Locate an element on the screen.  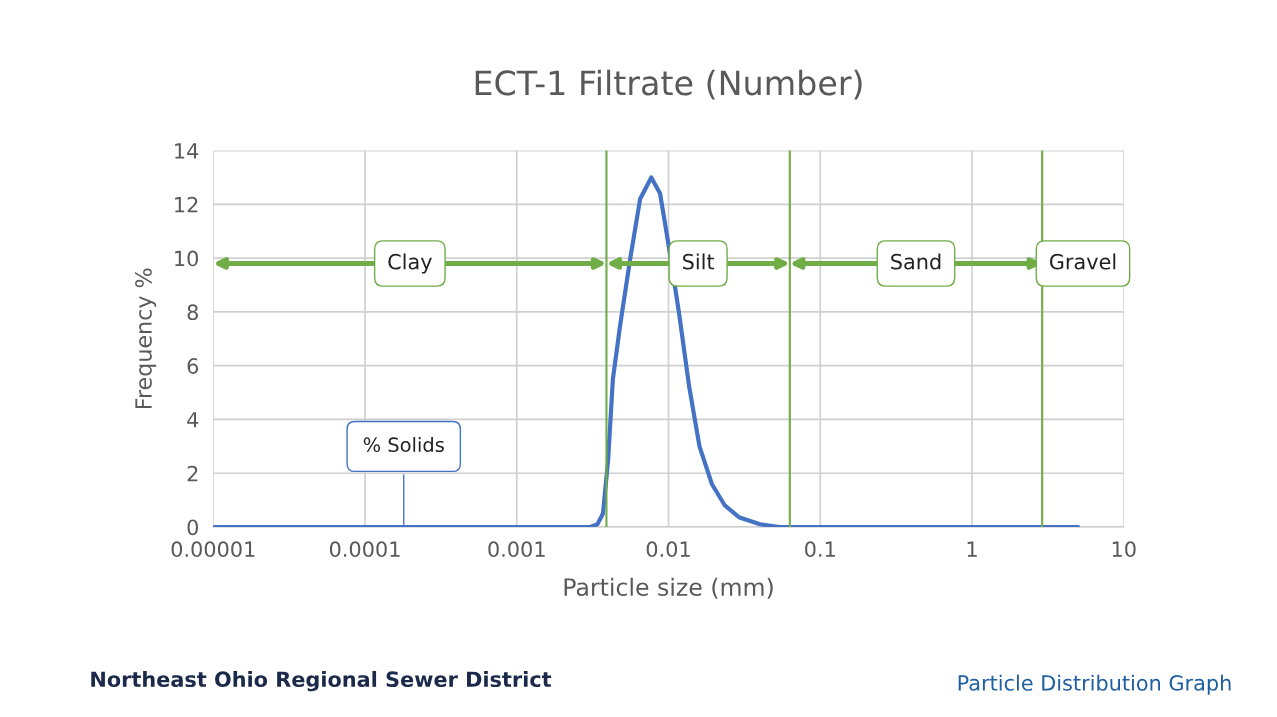
y-tick-label: 14 is located at coordinates (187, 151).